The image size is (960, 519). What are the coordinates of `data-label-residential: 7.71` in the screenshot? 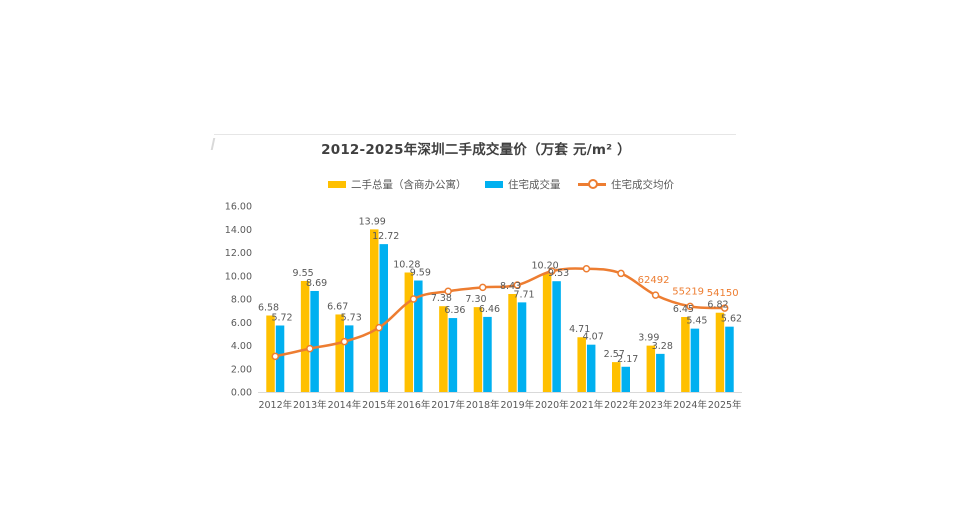 It's located at (523, 294).